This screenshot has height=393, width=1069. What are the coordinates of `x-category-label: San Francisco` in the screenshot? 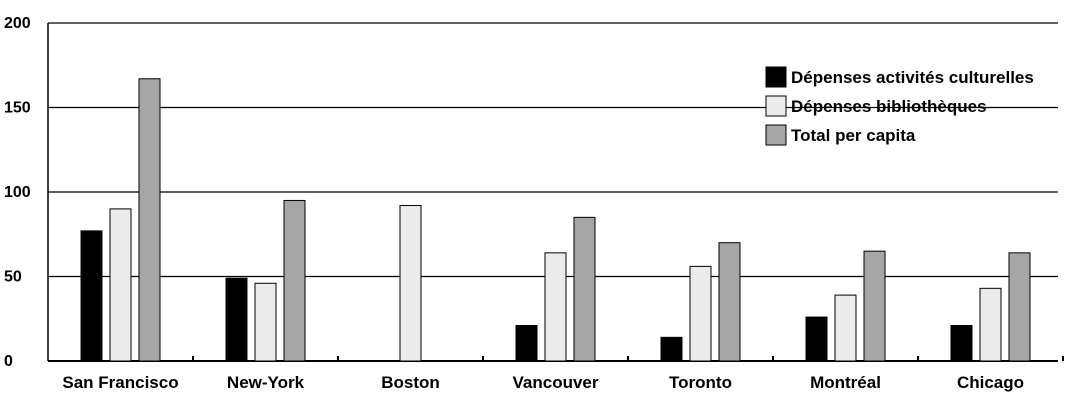 It's located at (120, 382).